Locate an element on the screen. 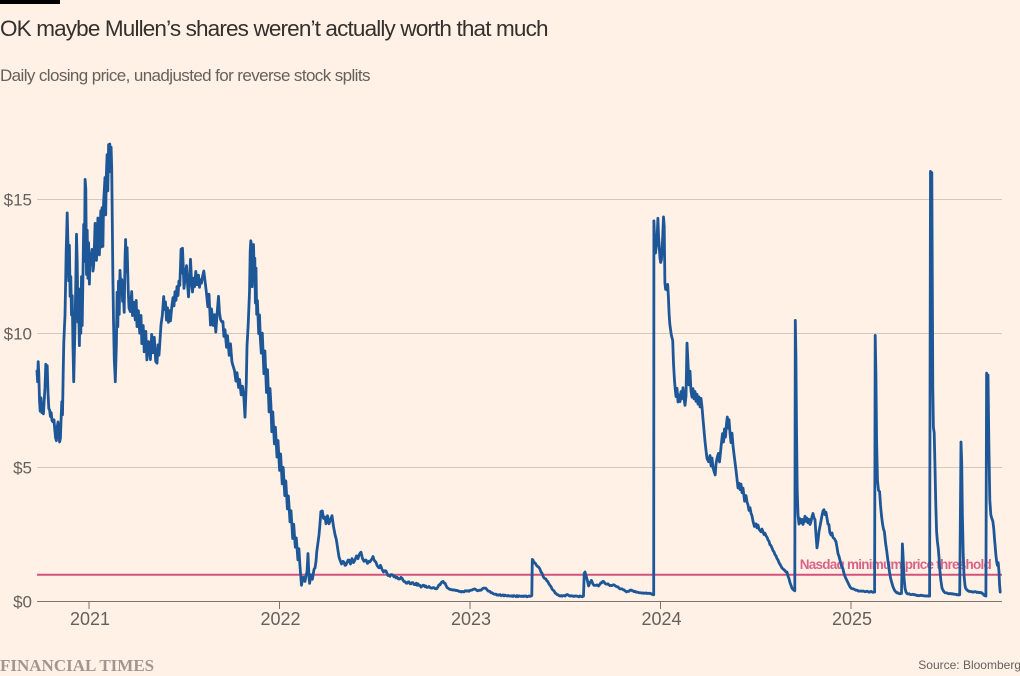 The width and height of the screenshot is (1020, 676). svg-text: $10 is located at coordinates (18, 334).